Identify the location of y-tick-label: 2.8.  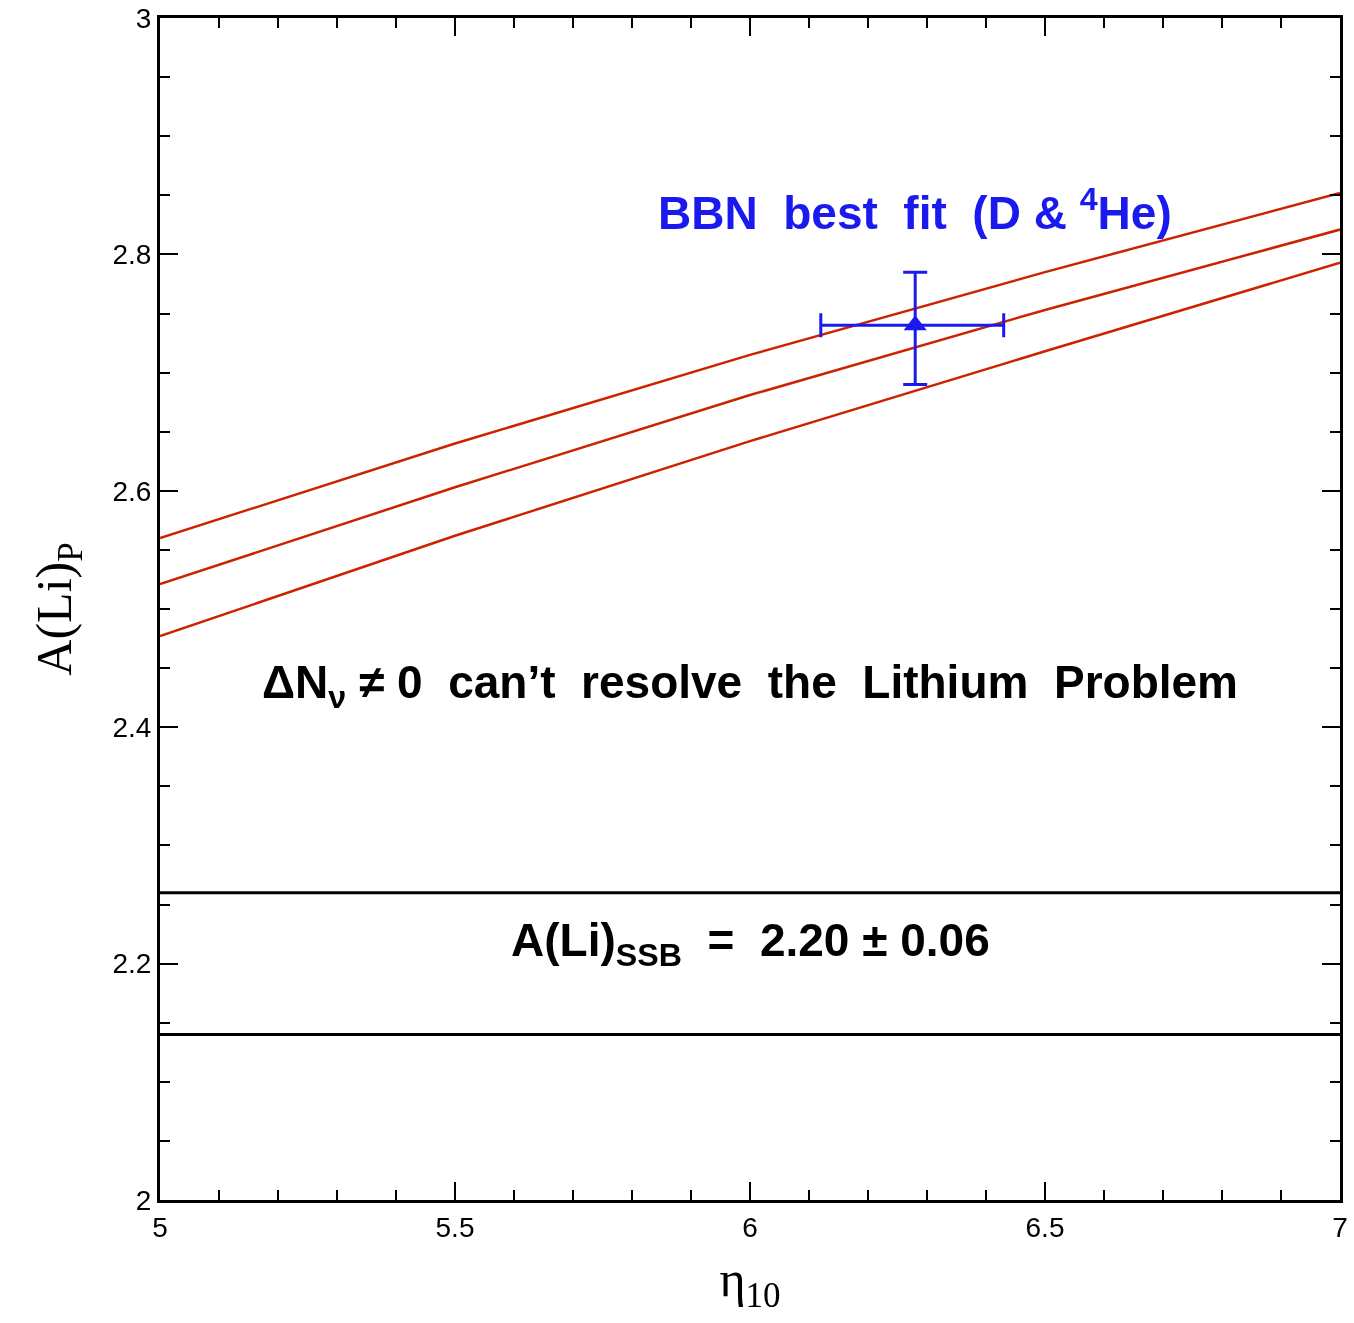
(132, 255).